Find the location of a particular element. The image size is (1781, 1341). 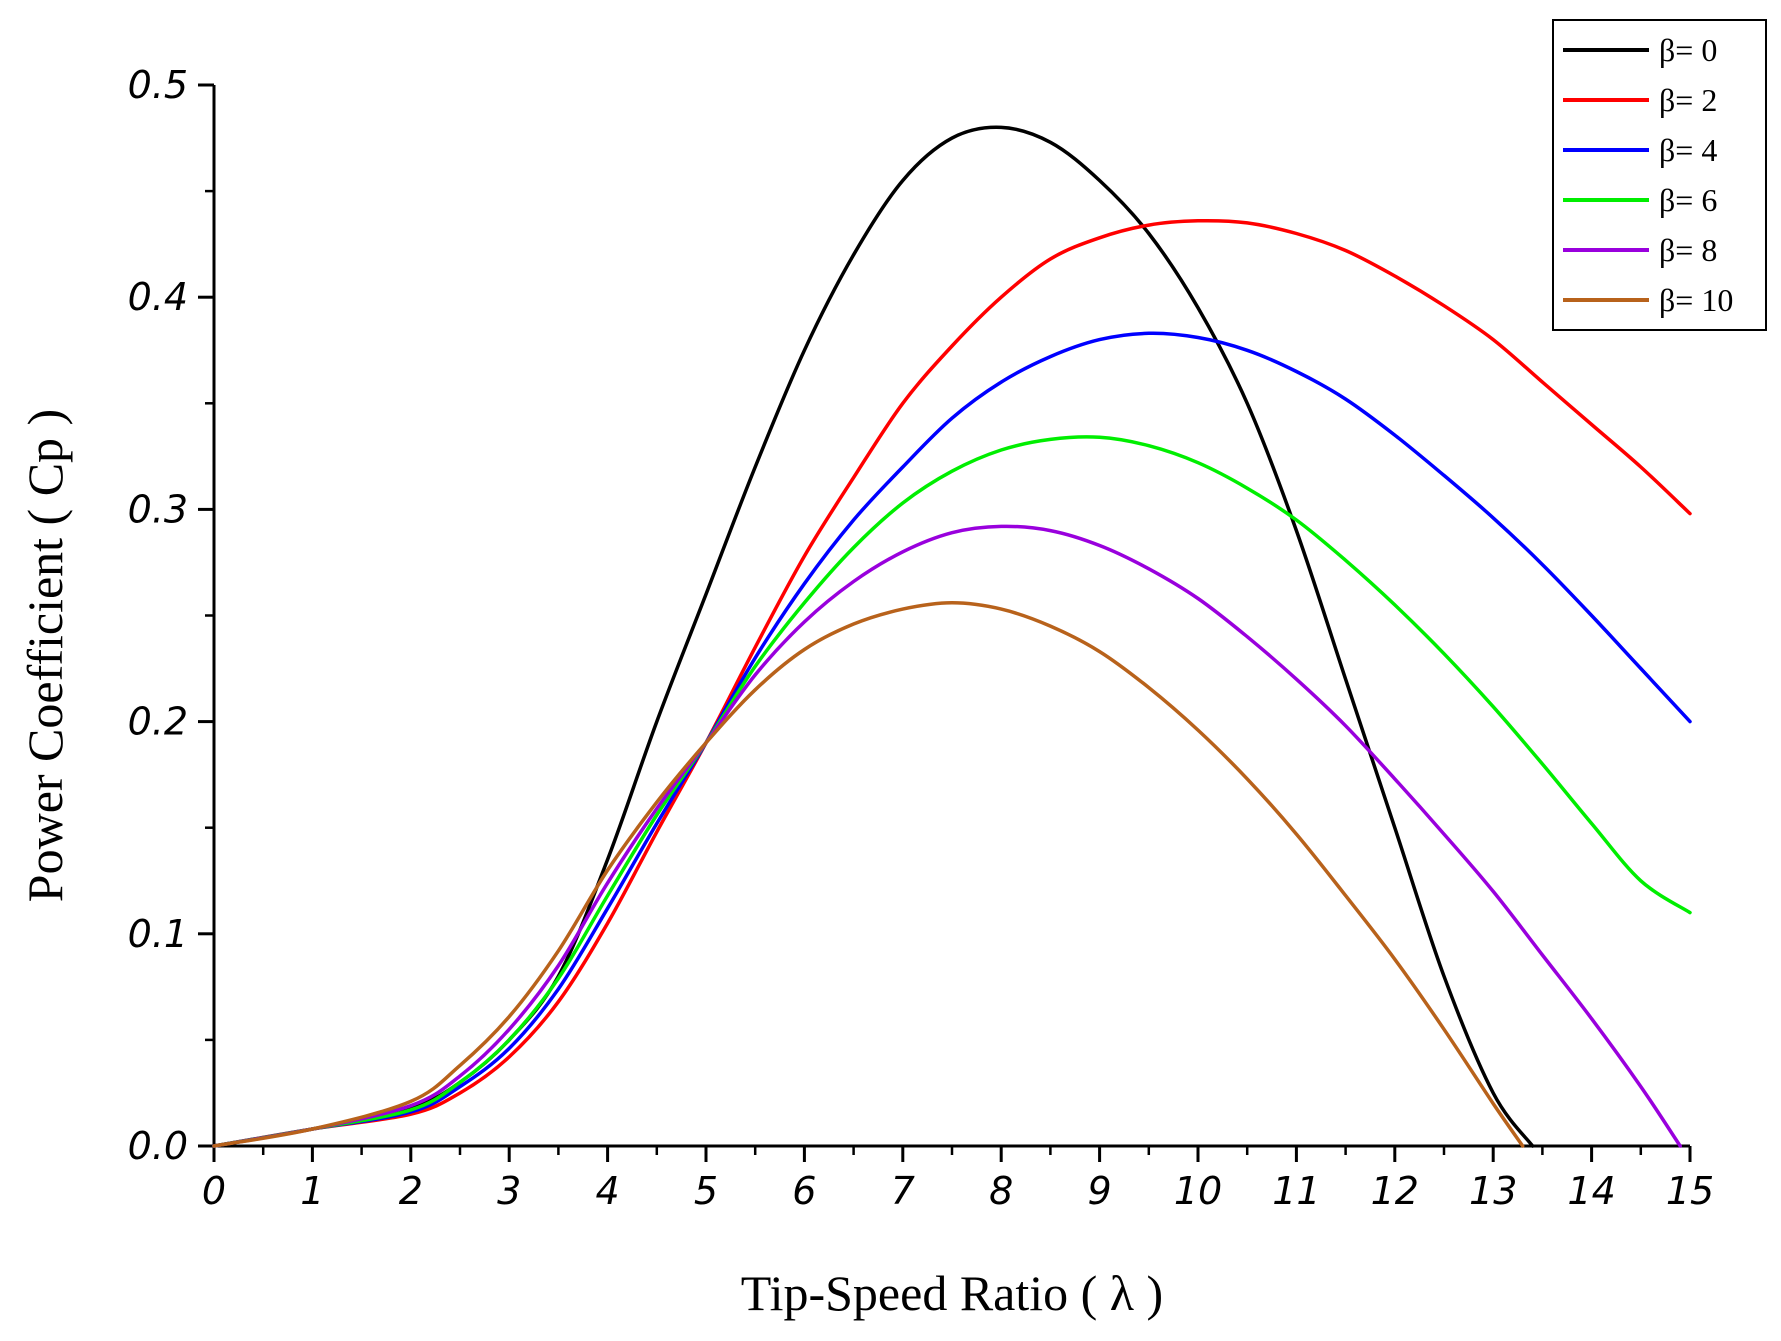

x-tick-label: 10 is located at coordinates (1198, 1191).